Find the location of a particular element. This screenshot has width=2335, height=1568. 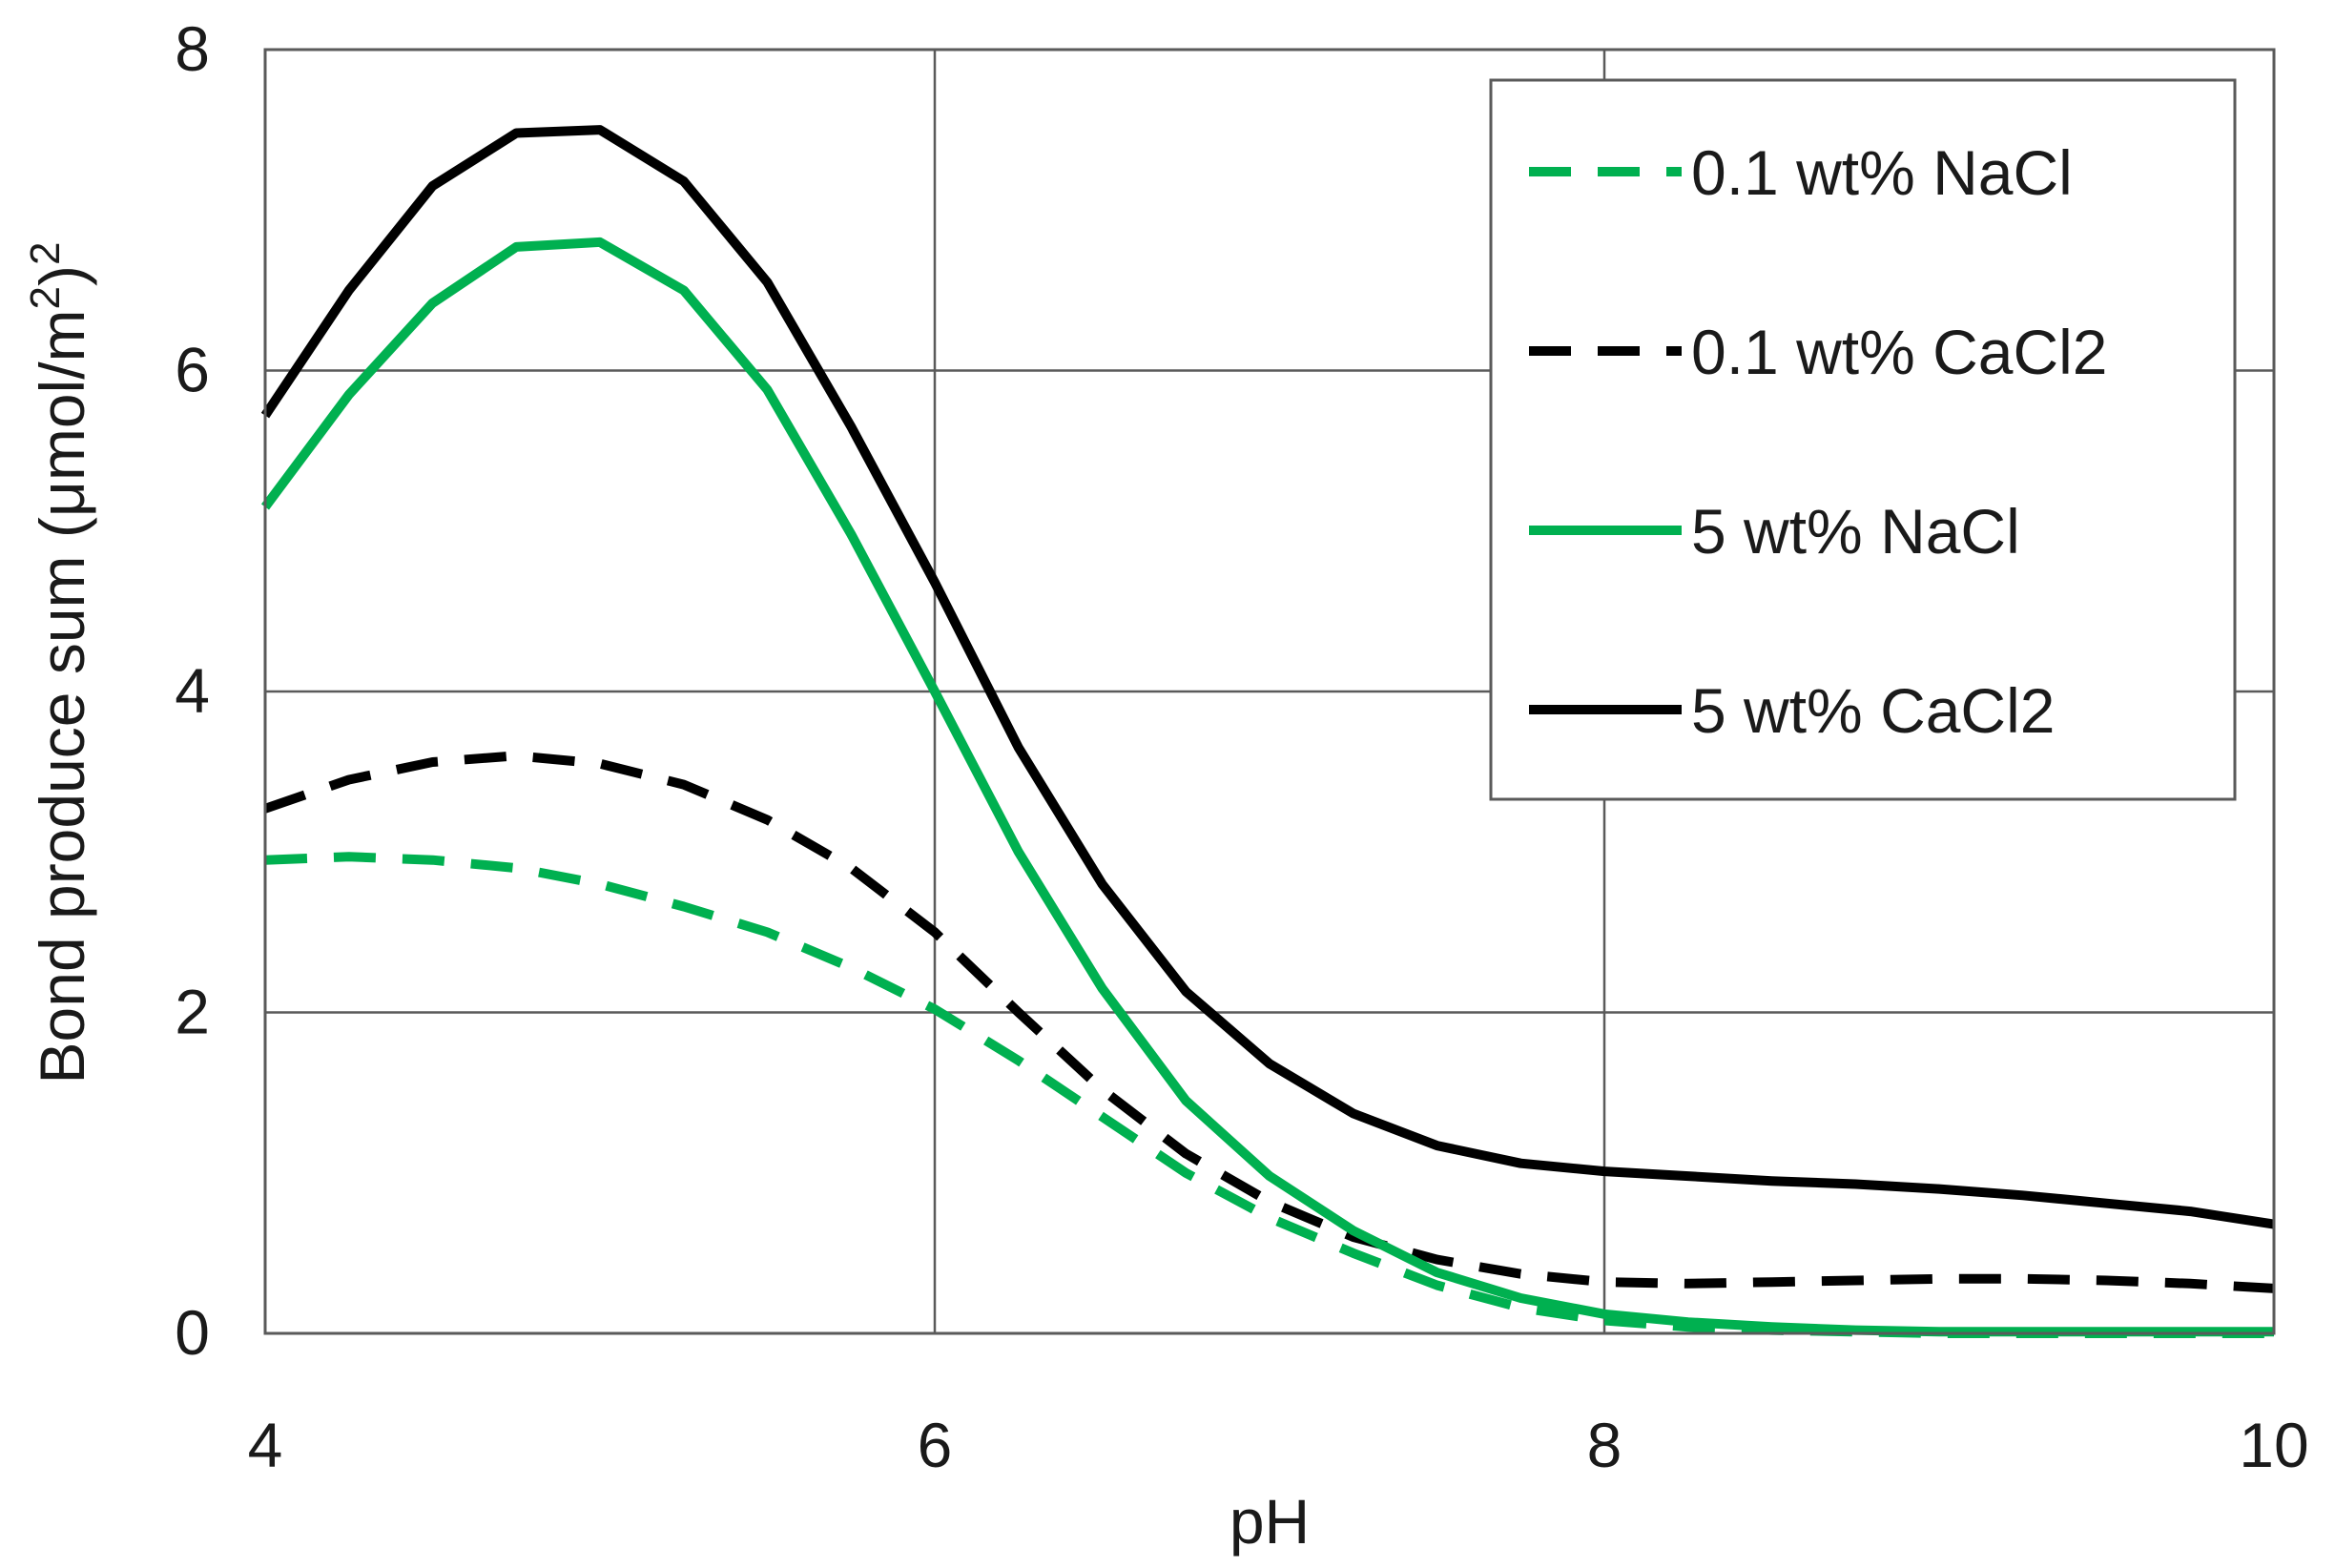

x-tick-label: 10 is located at coordinates (2273, 1445).